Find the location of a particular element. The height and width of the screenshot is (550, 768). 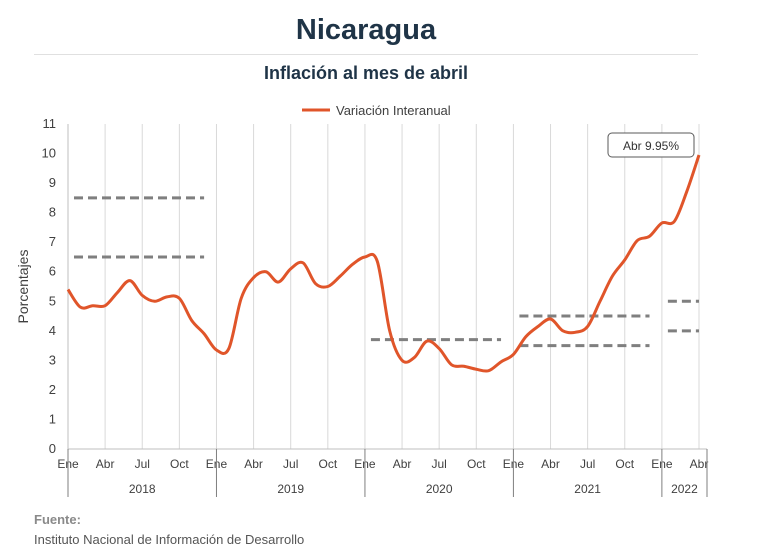

y-tick-label: 11 is located at coordinates (50, 123).